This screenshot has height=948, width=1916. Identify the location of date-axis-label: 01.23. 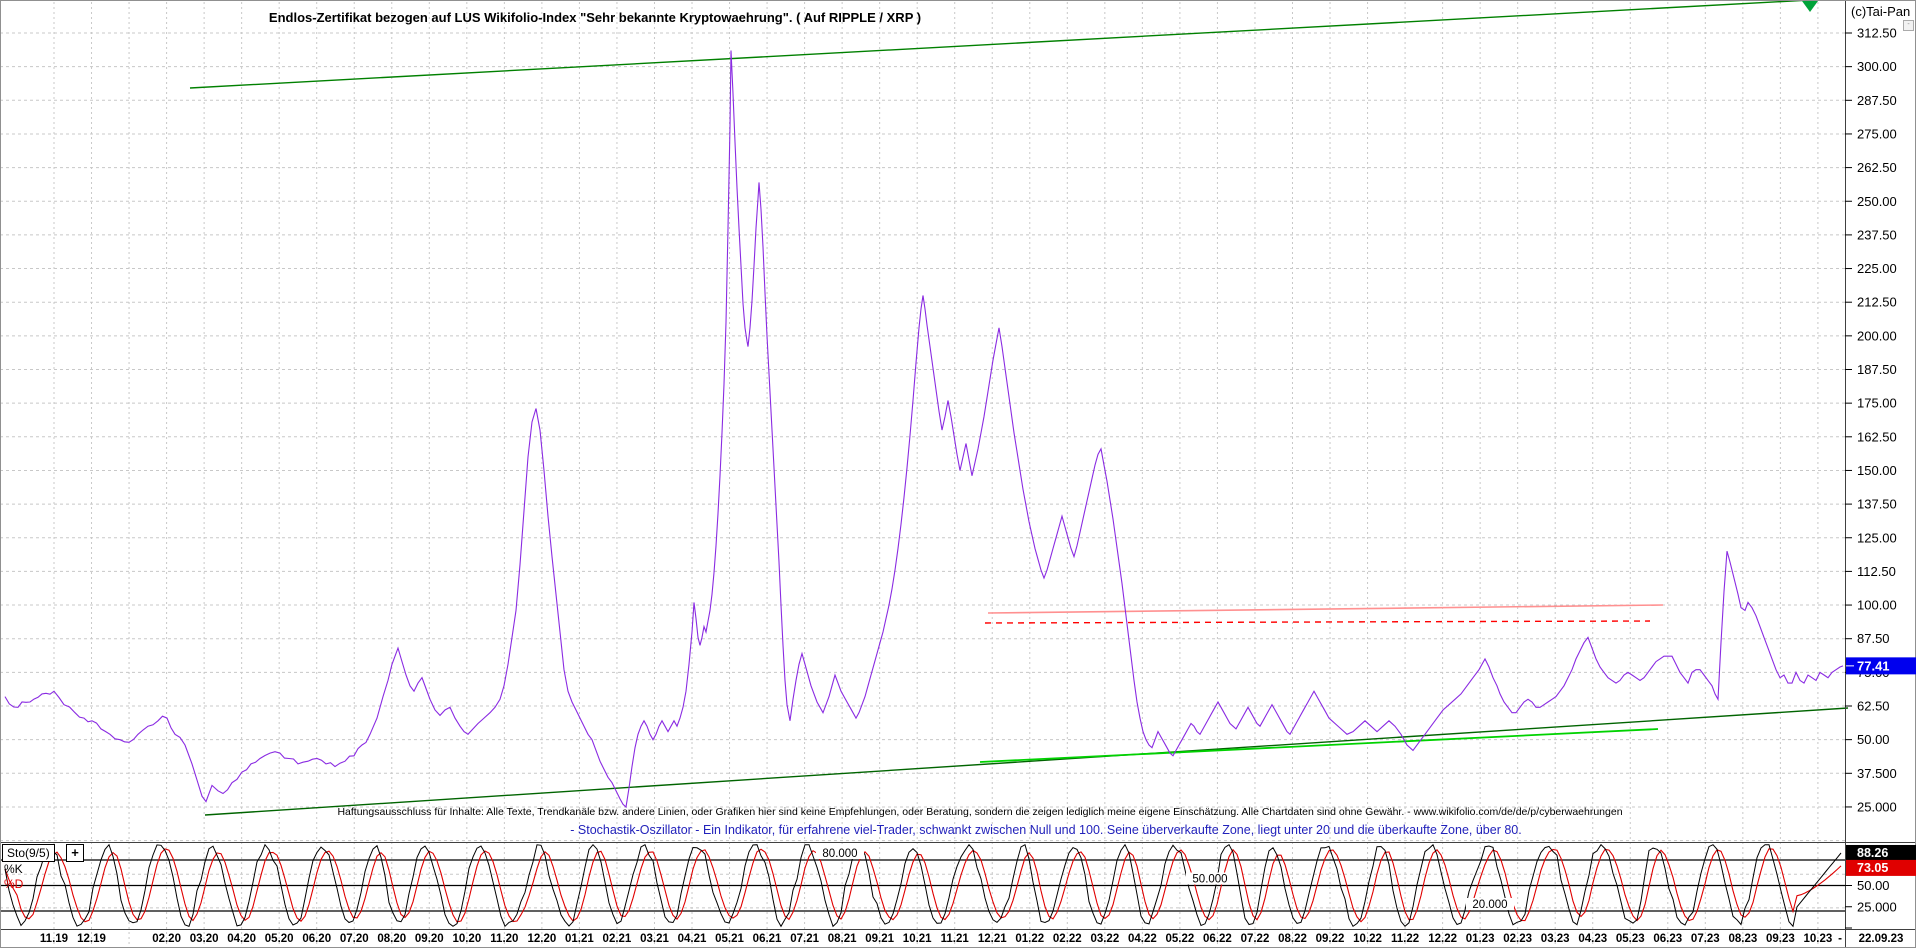
(1480, 939).